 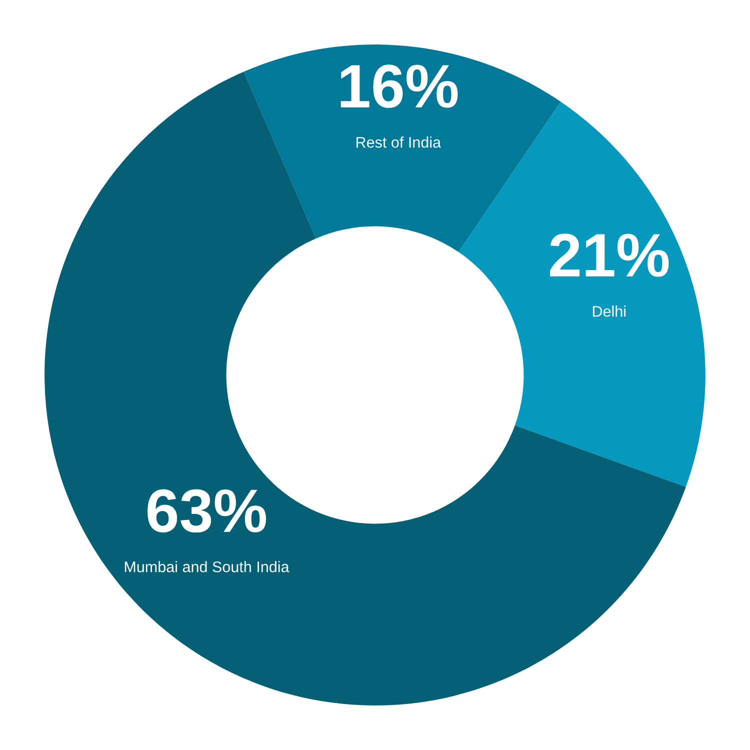 What do you see at coordinates (609, 255) in the screenshot?
I see `data-label: 21%` at bounding box center [609, 255].